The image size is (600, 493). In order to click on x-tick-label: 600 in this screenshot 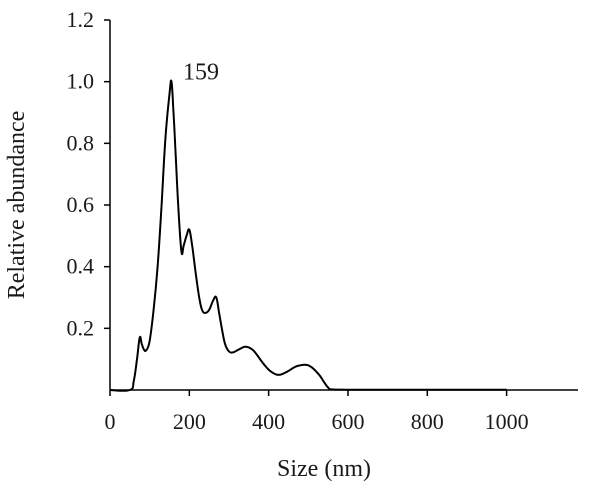, I will do `click(347, 421)`.